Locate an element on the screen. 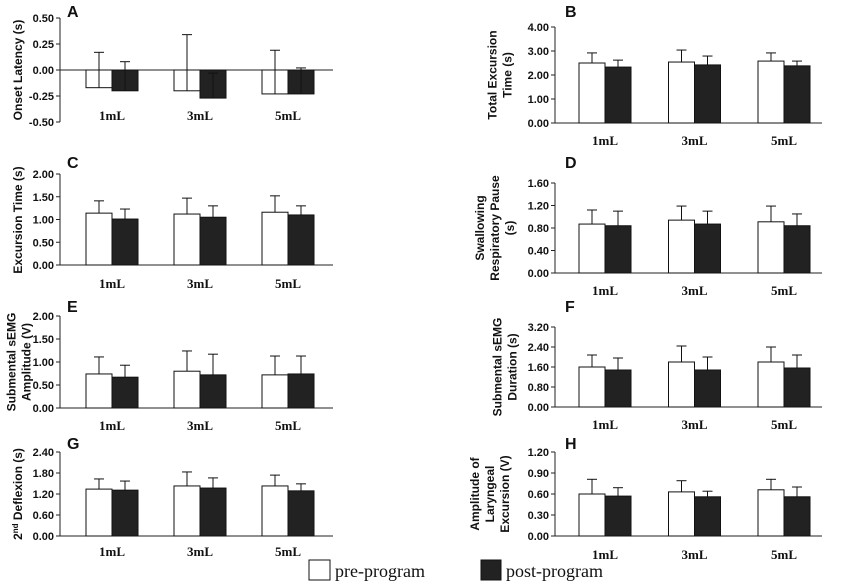  y-axis-label-line-H-1: Laryngeal is located at coordinates (490, 494).